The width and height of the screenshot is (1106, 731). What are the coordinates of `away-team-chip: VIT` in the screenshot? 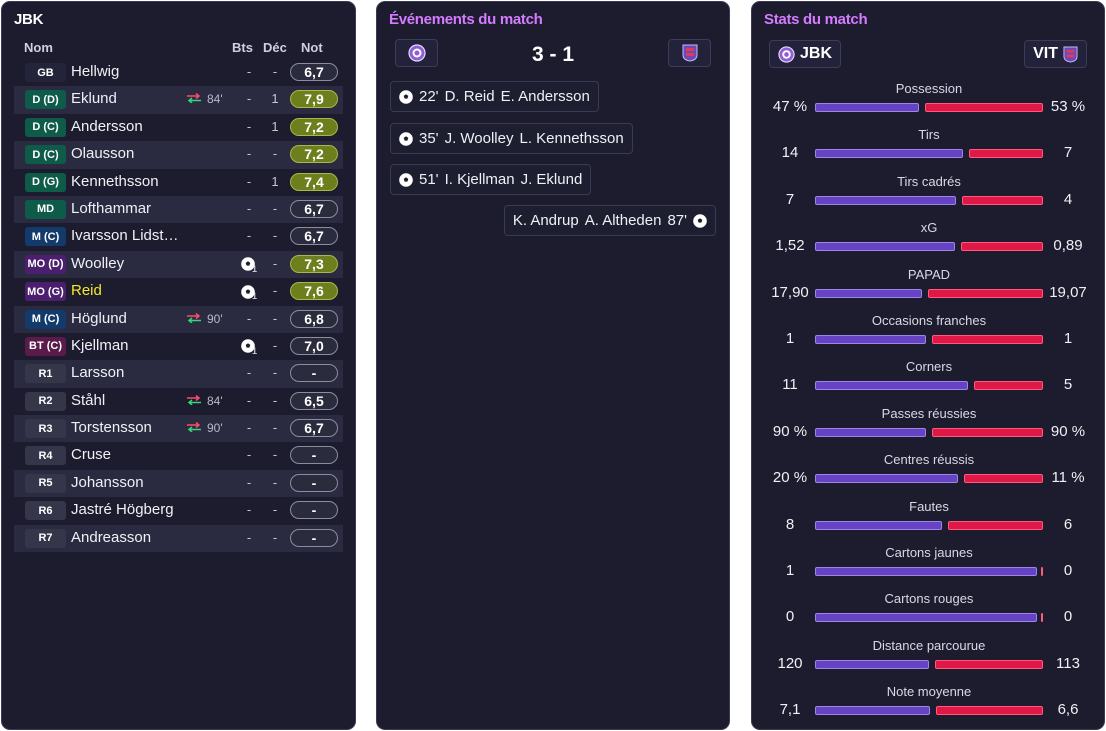 It's located at (1055, 54).